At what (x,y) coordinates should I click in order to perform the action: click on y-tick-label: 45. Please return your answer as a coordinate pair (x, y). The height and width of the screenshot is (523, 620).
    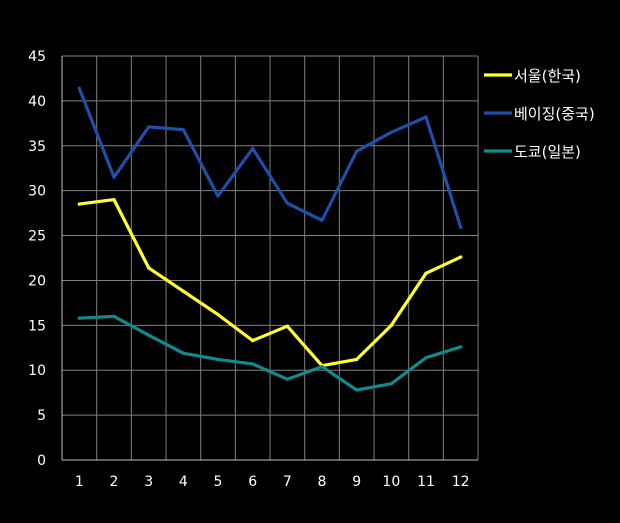
    Looking at the image, I should click on (37, 57).